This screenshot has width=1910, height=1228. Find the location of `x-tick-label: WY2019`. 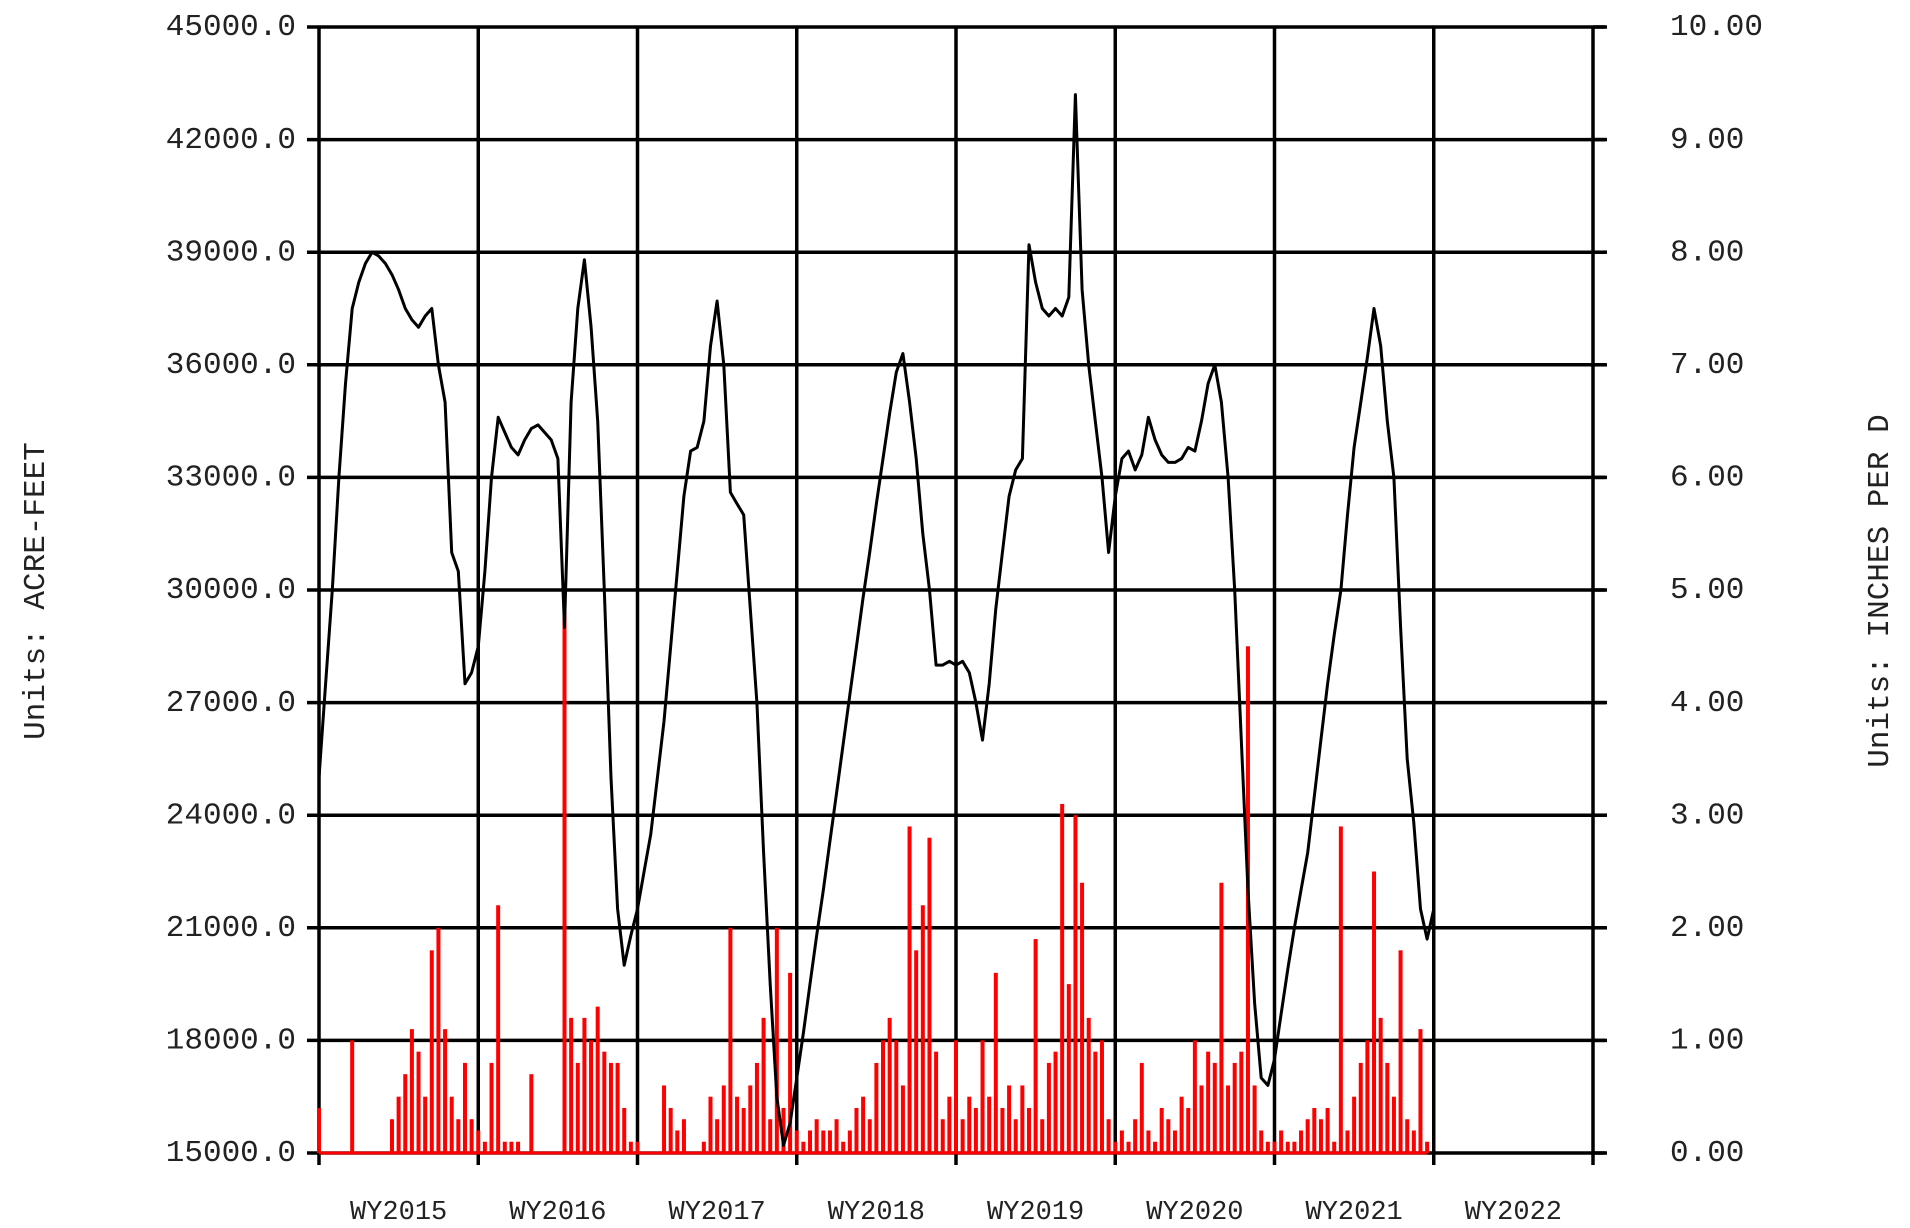

x-tick-label: WY2019 is located at coordinates (1035, 1213).